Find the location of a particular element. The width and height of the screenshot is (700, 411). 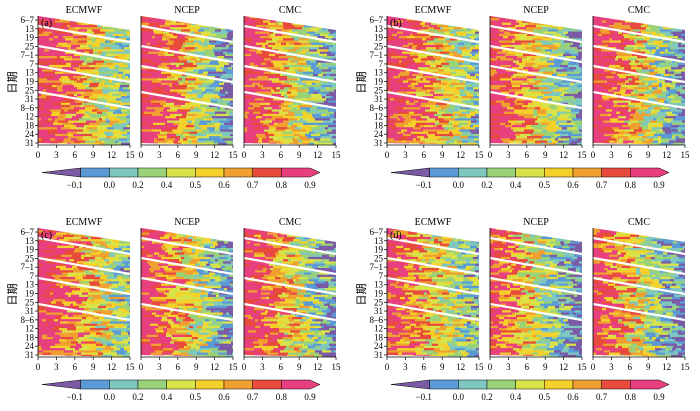

y-tick-label: 8–6 is located at coordinates (28, 108).